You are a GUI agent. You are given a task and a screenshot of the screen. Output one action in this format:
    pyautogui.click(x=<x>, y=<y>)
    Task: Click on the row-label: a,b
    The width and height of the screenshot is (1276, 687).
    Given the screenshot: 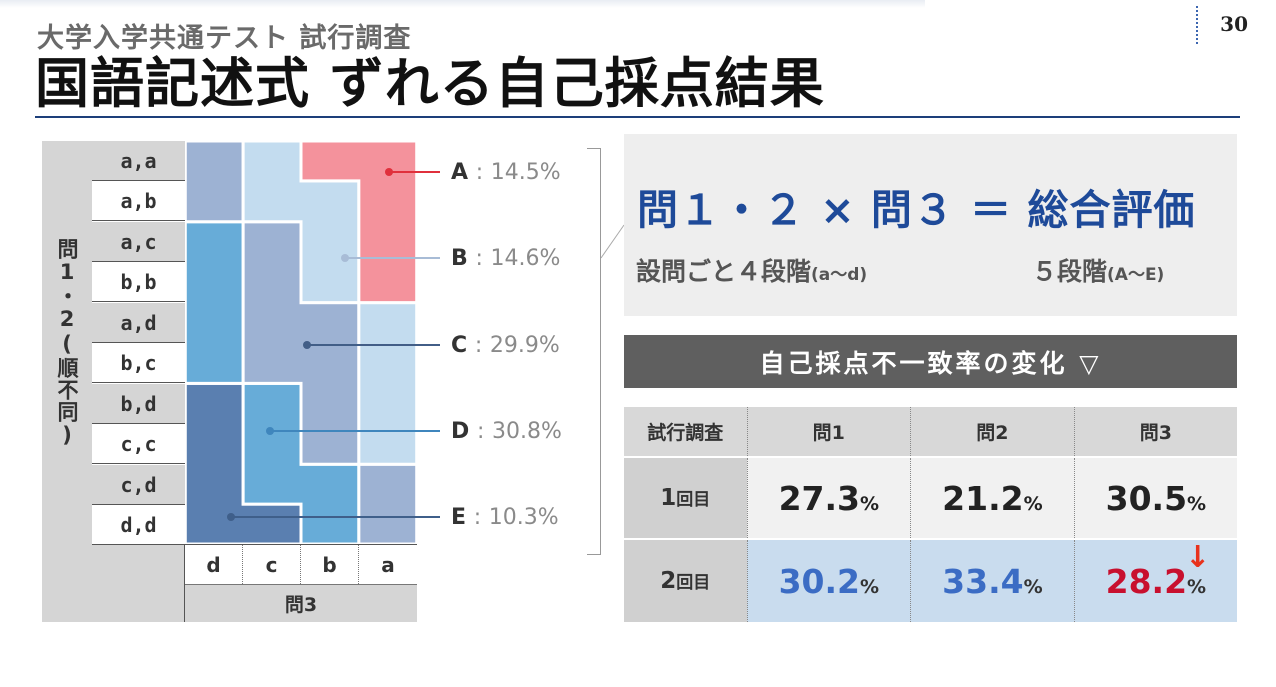 What is the action you would take?
    pyautogui.click(x=138, y=201)
    